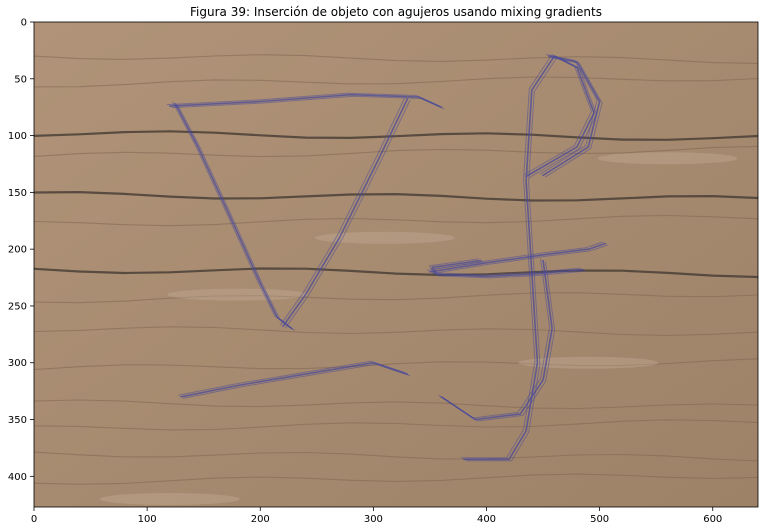 The image size is (765, 530). Describe the element at coordinates (17, 363) in the screenshot. I see `y-tick-label: 300` at that location.